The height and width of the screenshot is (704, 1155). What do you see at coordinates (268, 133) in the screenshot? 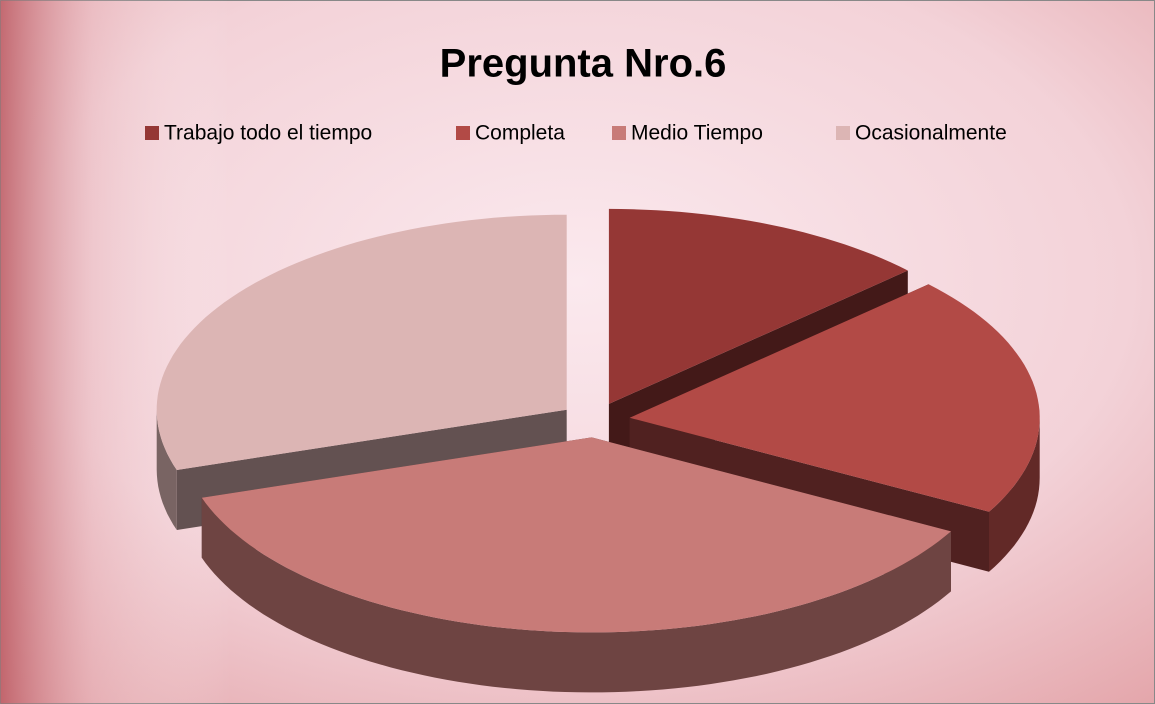
I see `legend-label: Trabajo todo el tiempo` at bounding box center [268, 133].